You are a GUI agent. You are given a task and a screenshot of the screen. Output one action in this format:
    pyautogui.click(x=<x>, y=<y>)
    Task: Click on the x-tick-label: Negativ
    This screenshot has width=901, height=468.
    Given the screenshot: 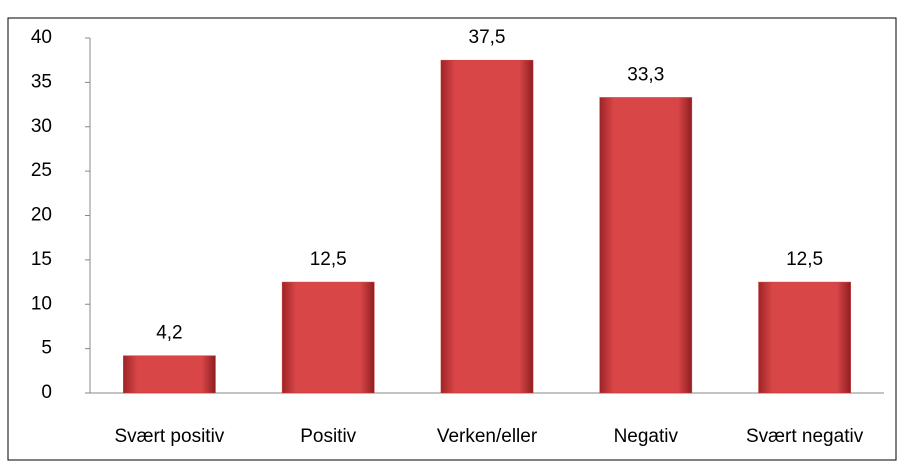 What is the action you would take?
    pyautogui.click(x=646, y=436)
    